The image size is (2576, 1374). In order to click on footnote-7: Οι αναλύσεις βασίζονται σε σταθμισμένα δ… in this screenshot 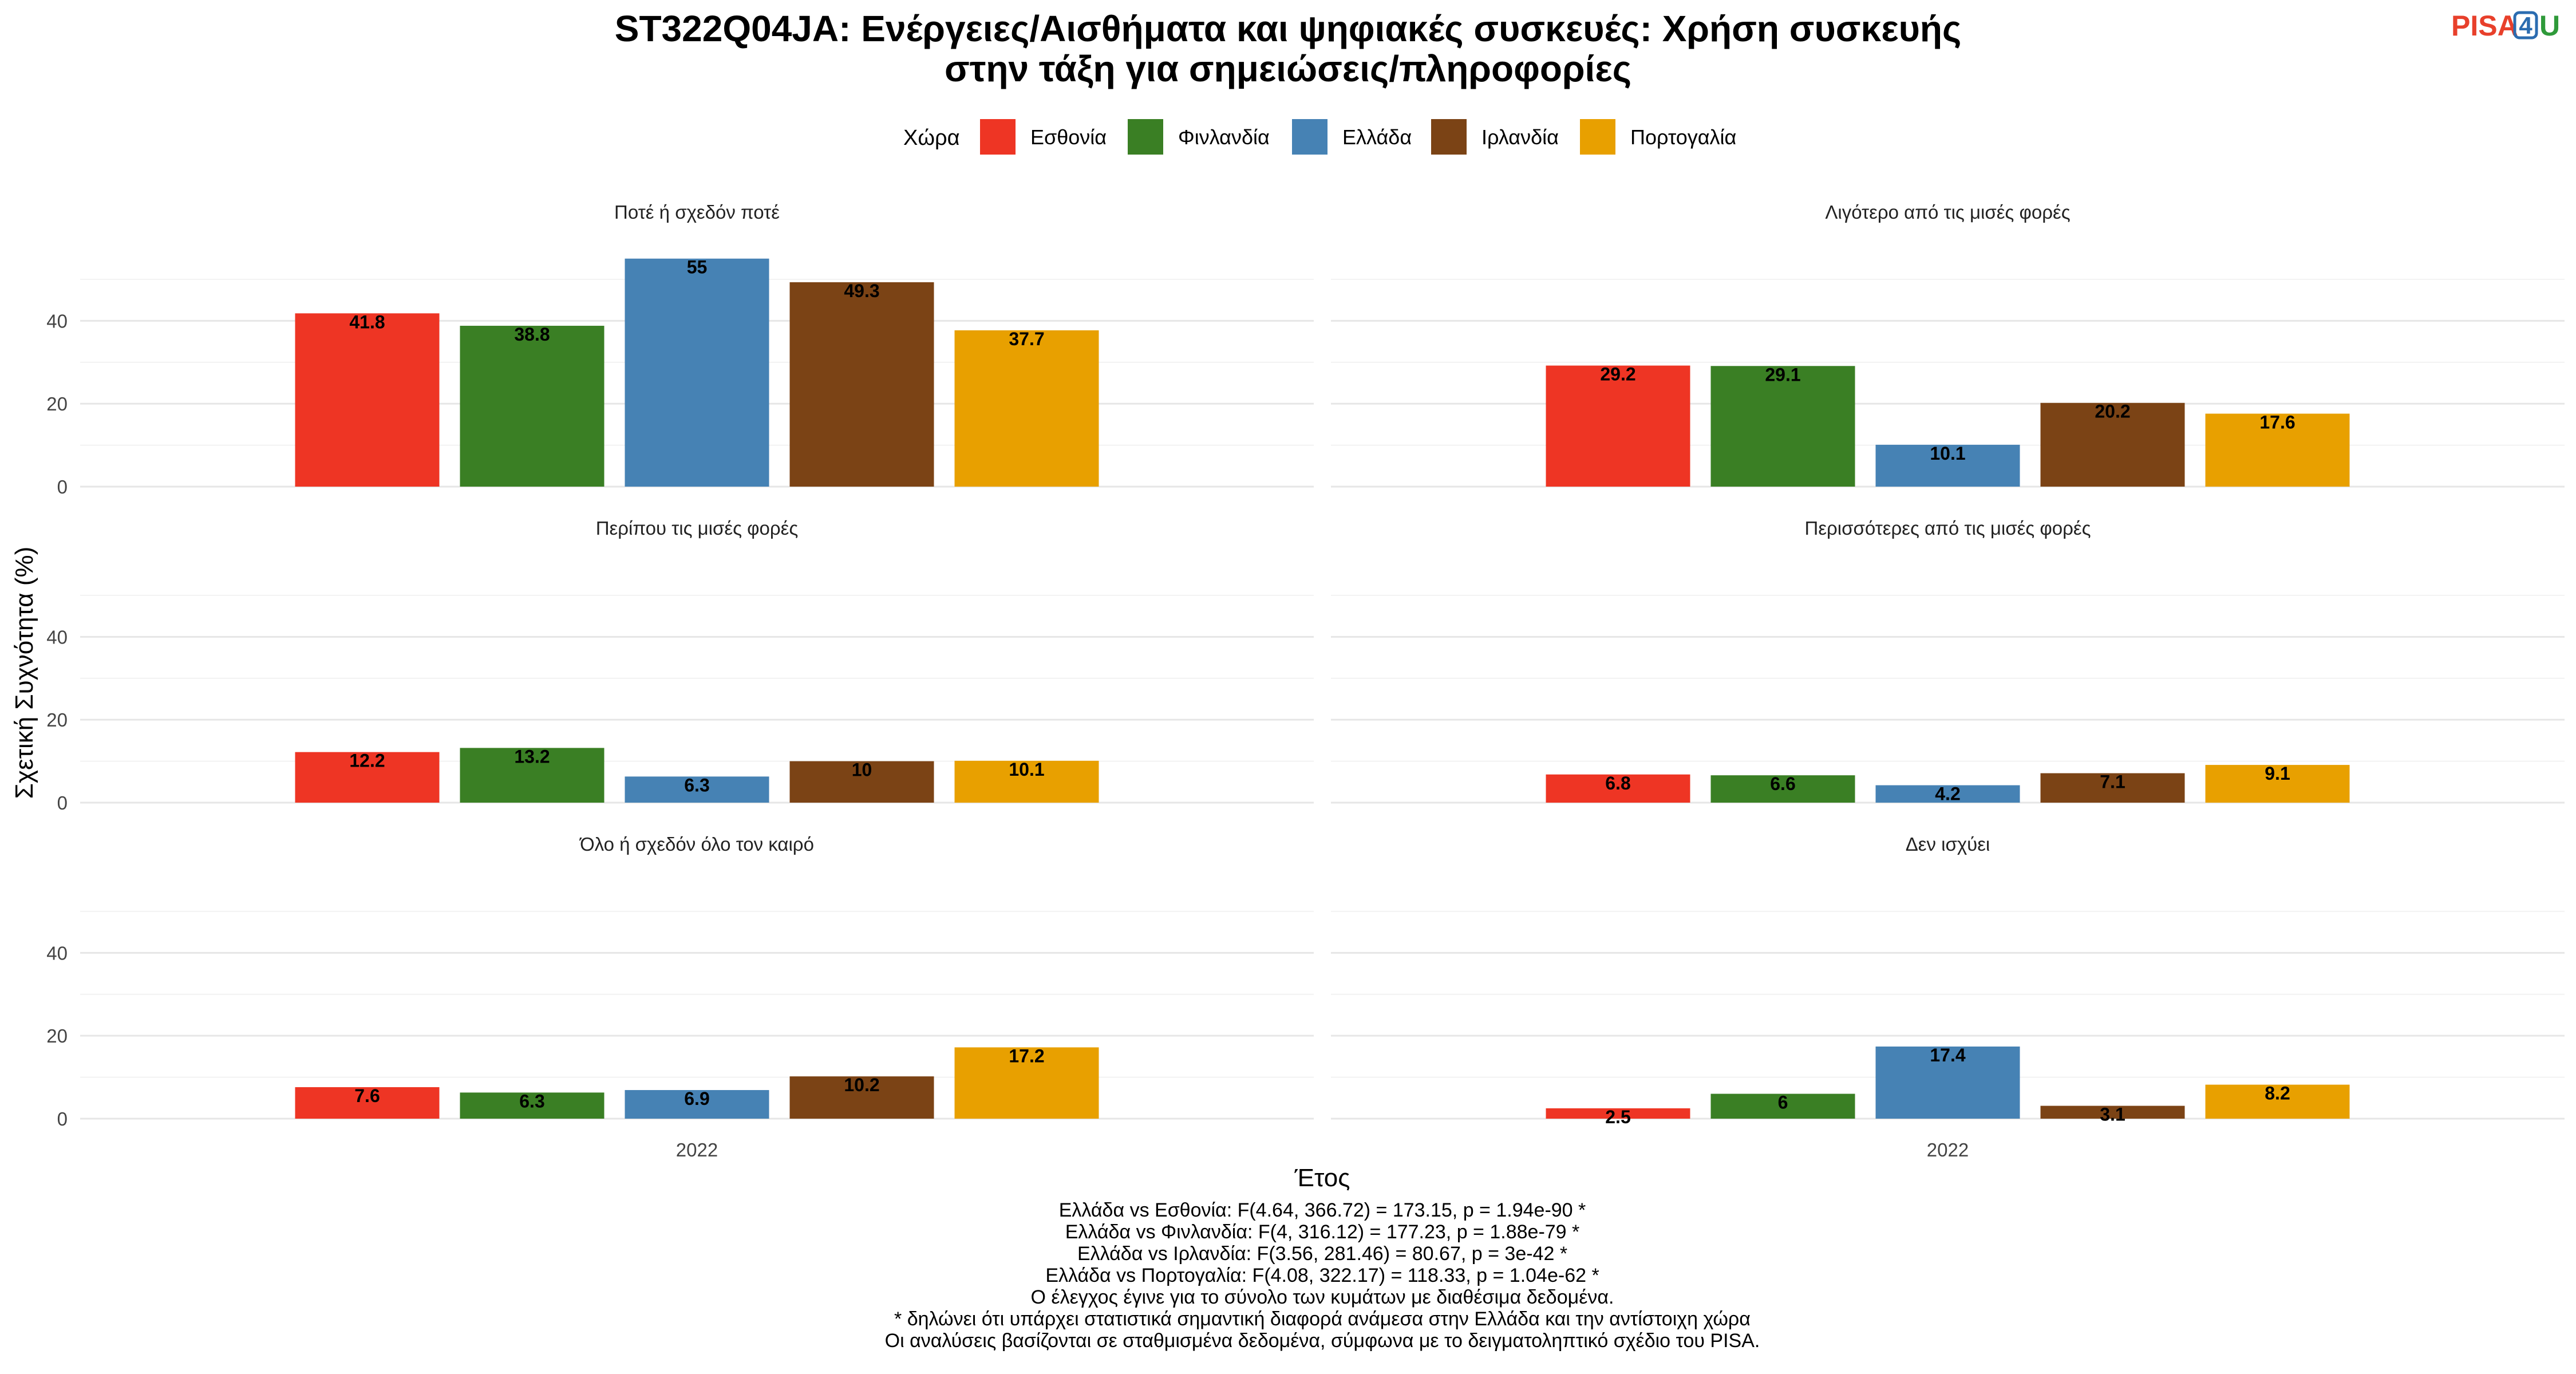, I will do `click(1322, 1341)`.